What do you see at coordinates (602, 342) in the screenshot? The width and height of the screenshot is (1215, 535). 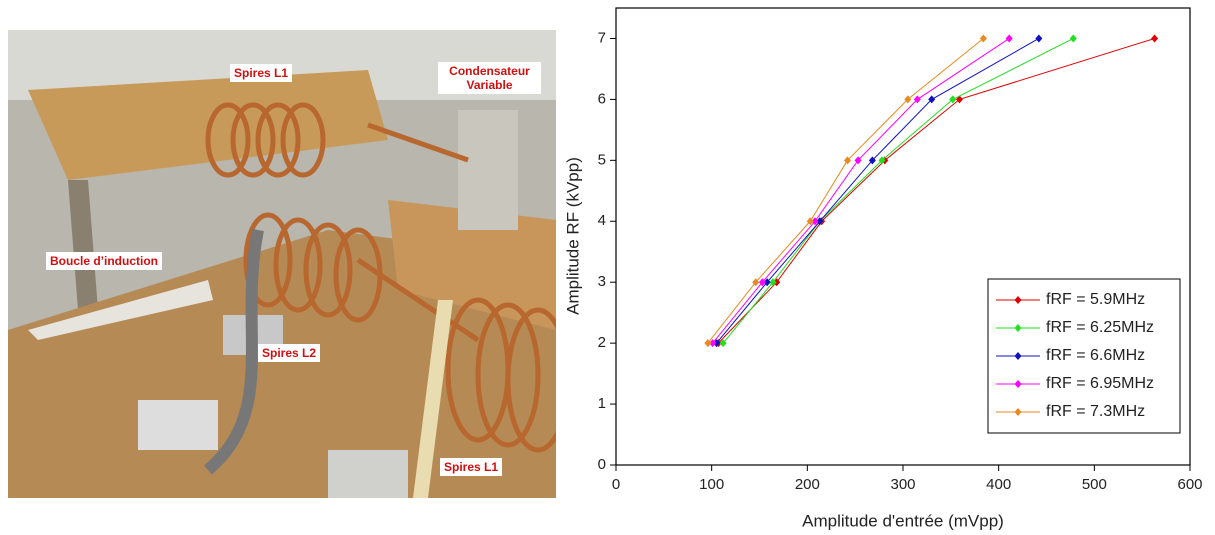 I see `y-tick-label: 2` at bounding box center [602, 342].